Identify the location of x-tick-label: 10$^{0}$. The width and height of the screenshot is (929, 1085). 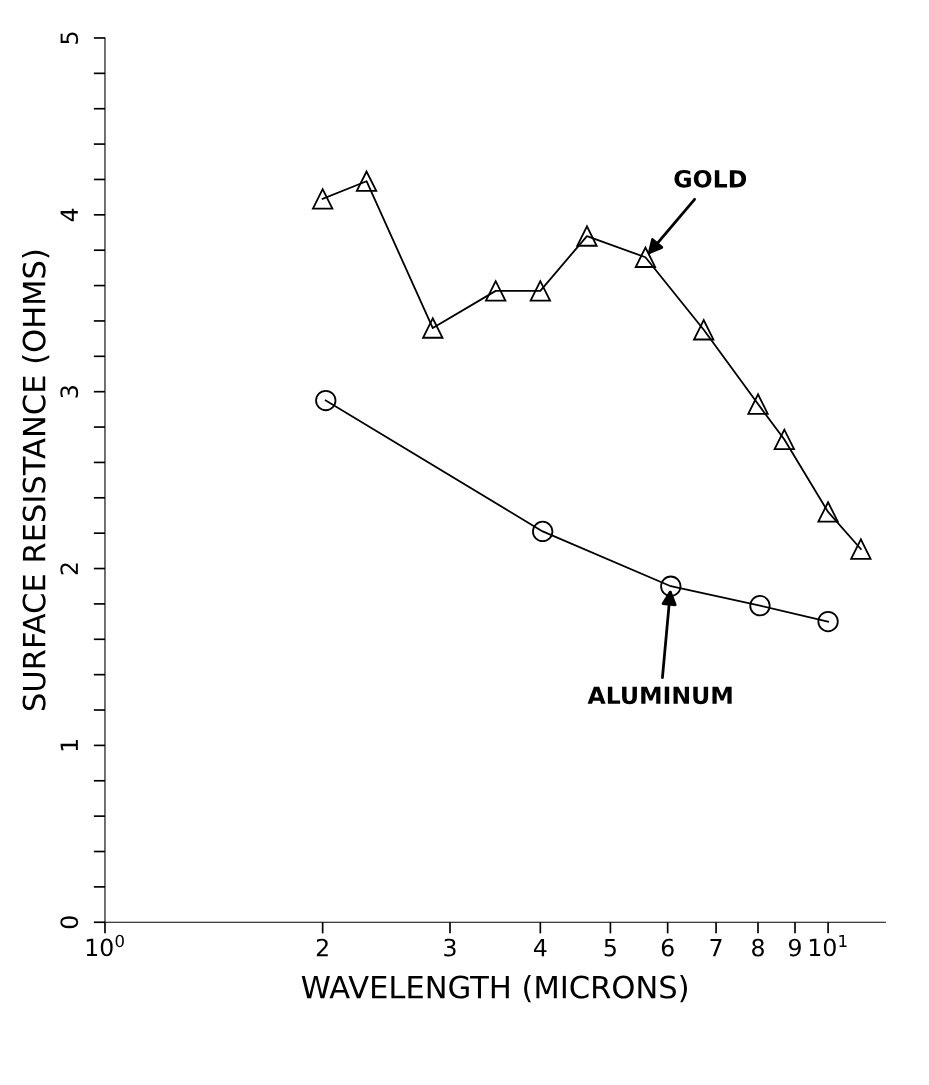
(105, 945).